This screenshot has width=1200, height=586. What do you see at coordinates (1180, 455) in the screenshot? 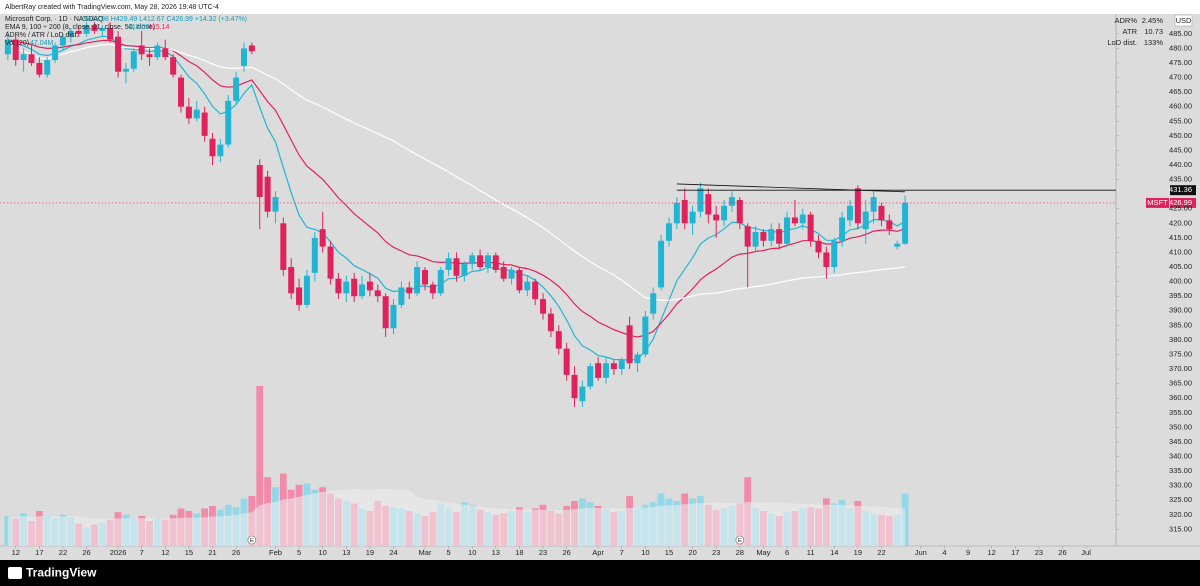
I see `y-tick-label: 340.00` at bounding box center [1180, 455].